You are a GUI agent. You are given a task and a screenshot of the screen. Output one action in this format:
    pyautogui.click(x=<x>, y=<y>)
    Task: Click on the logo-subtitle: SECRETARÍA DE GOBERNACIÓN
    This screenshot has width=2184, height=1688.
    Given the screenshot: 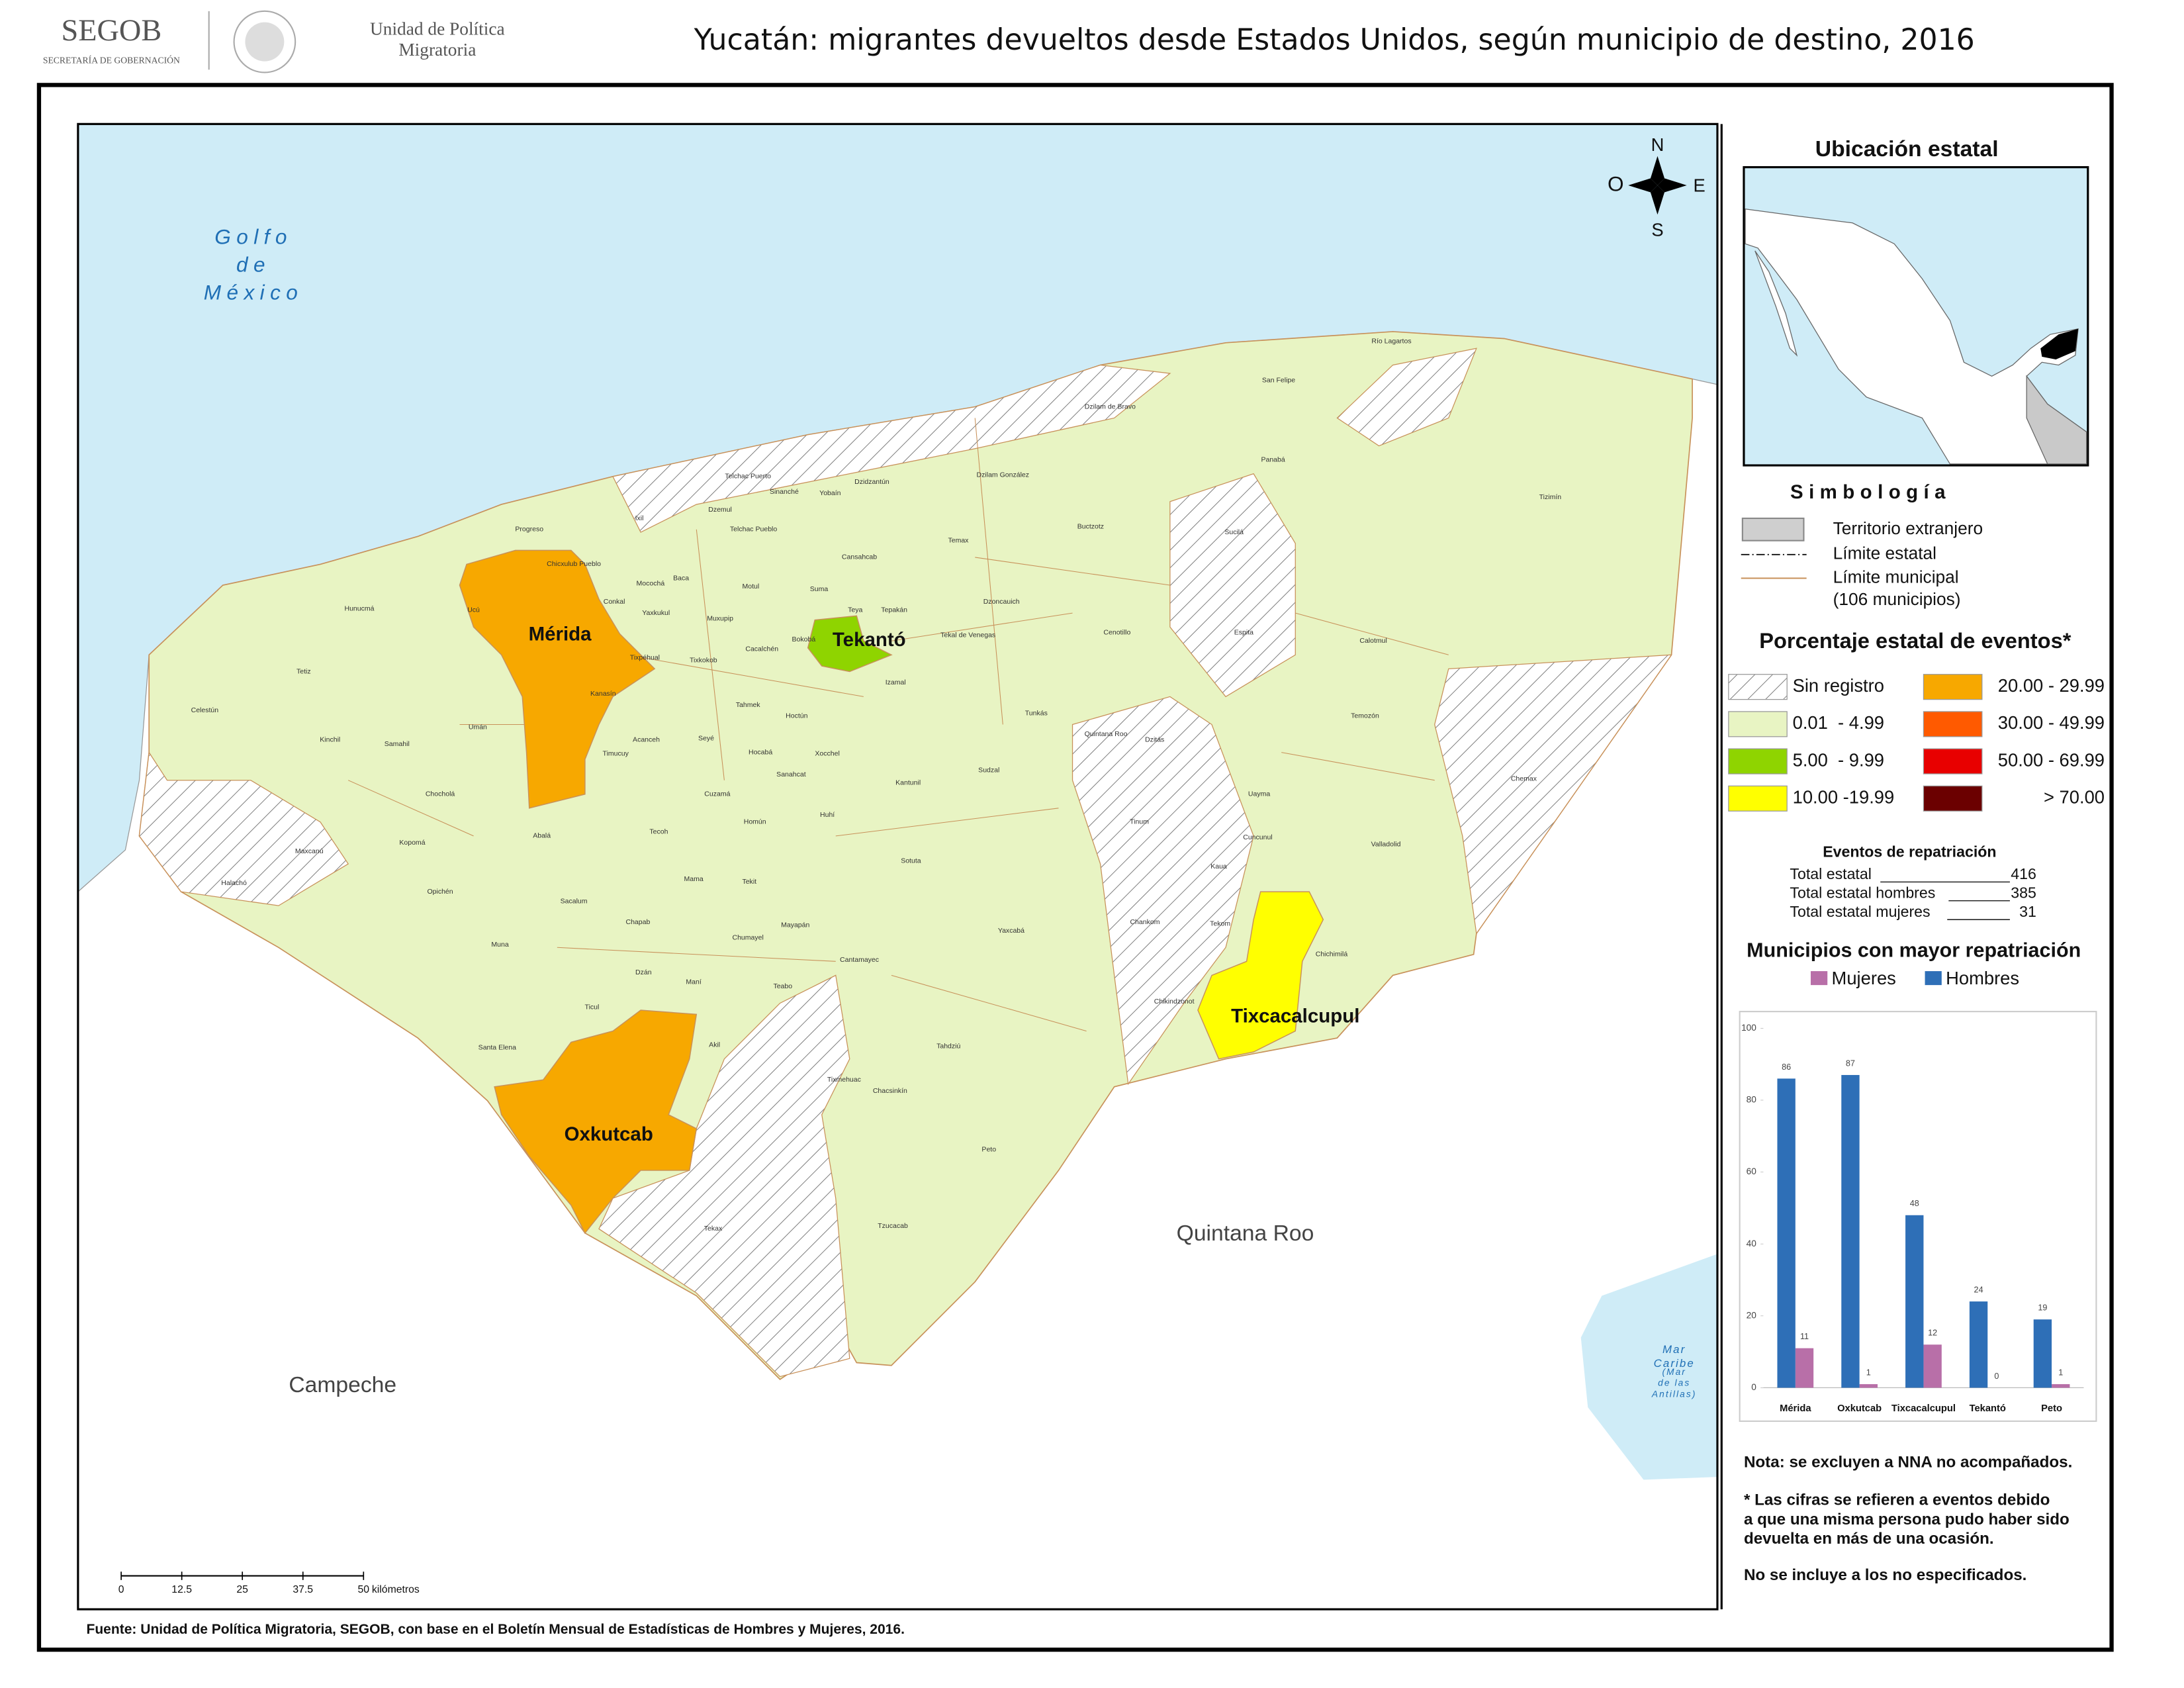 What is the action you would take?
    pyautogui.click(x=111, y=60)
    